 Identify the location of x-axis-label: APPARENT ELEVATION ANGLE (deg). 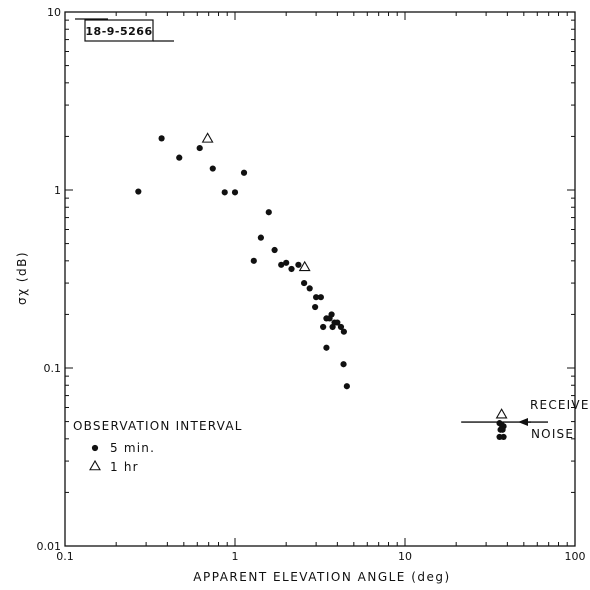
(321, 577).